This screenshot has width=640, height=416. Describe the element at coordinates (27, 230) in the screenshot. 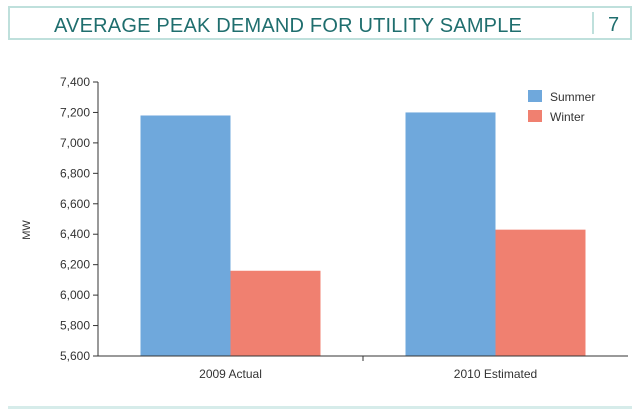

I see `y-axis-label: MW` at that location.